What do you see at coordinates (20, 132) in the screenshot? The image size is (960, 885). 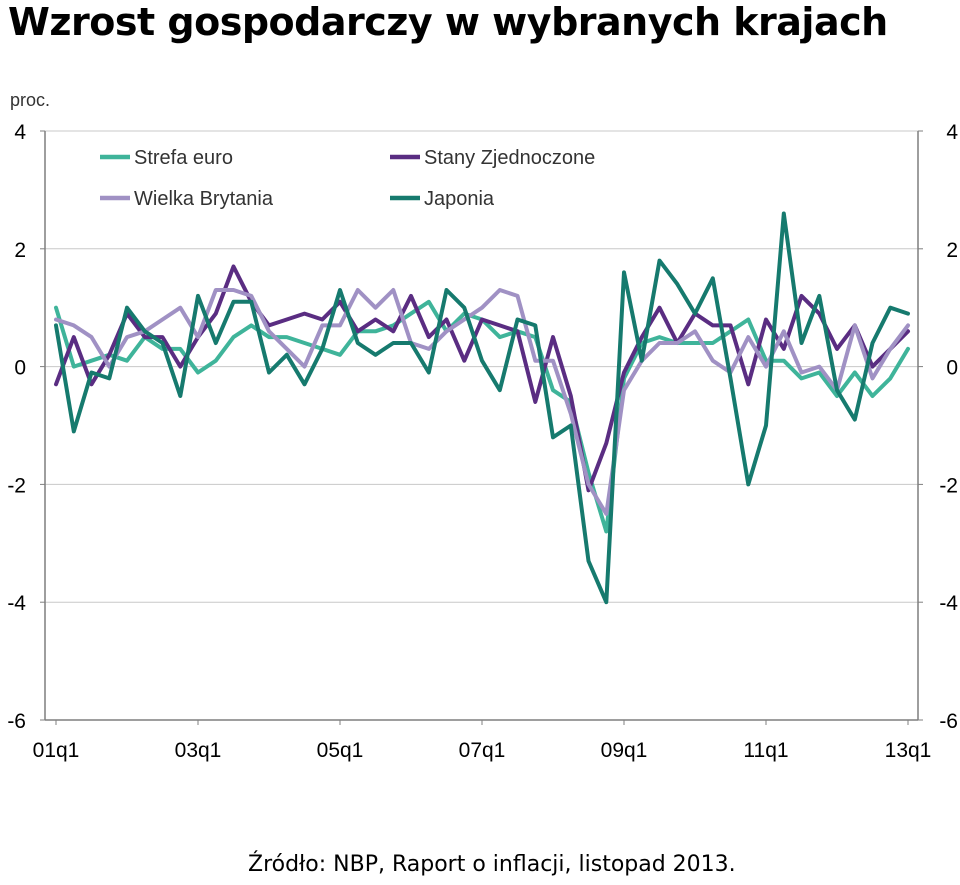 I see `y-tick-label: 4` at bounding box center [20, 132].